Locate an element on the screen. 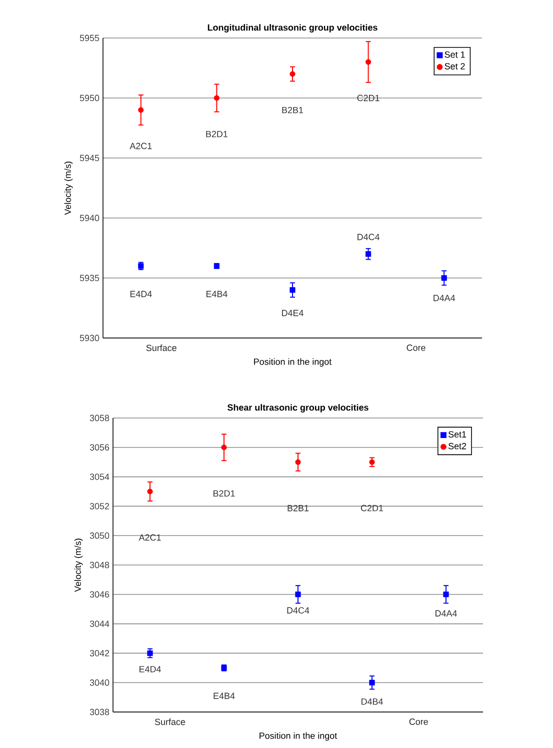 This screenshot has width=553, height=748. y-tick-label: 3044 is located at coordinates (100, 623).